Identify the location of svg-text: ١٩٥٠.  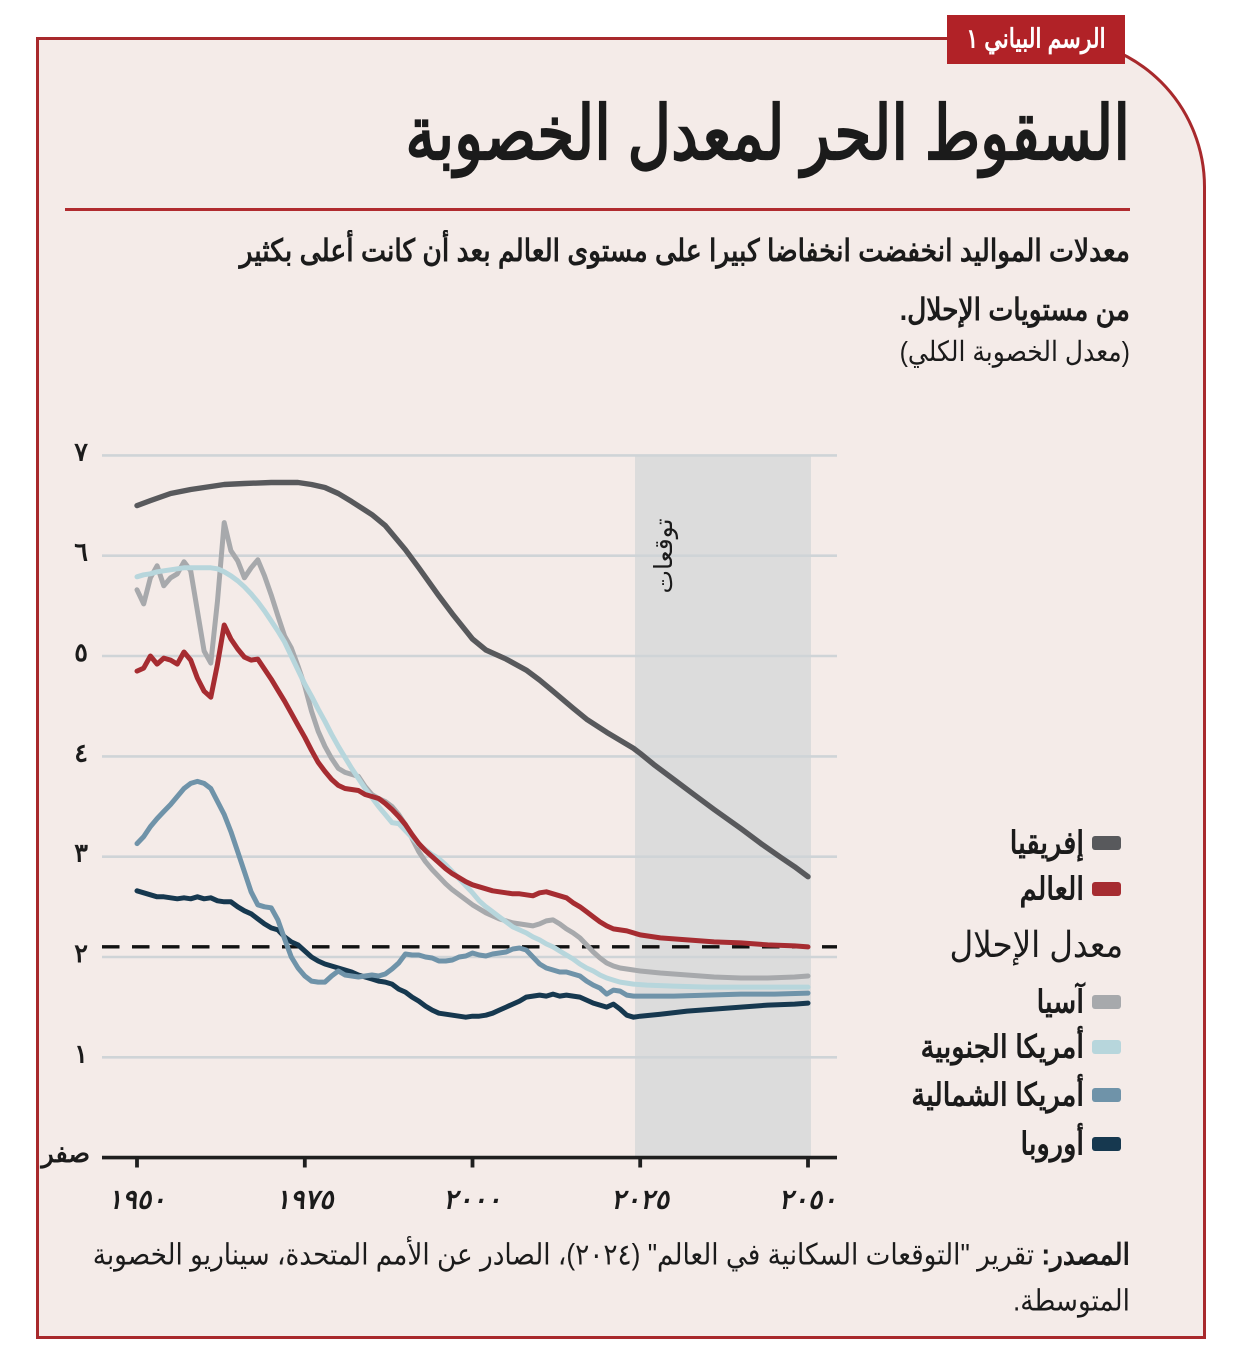
(139, 1199).